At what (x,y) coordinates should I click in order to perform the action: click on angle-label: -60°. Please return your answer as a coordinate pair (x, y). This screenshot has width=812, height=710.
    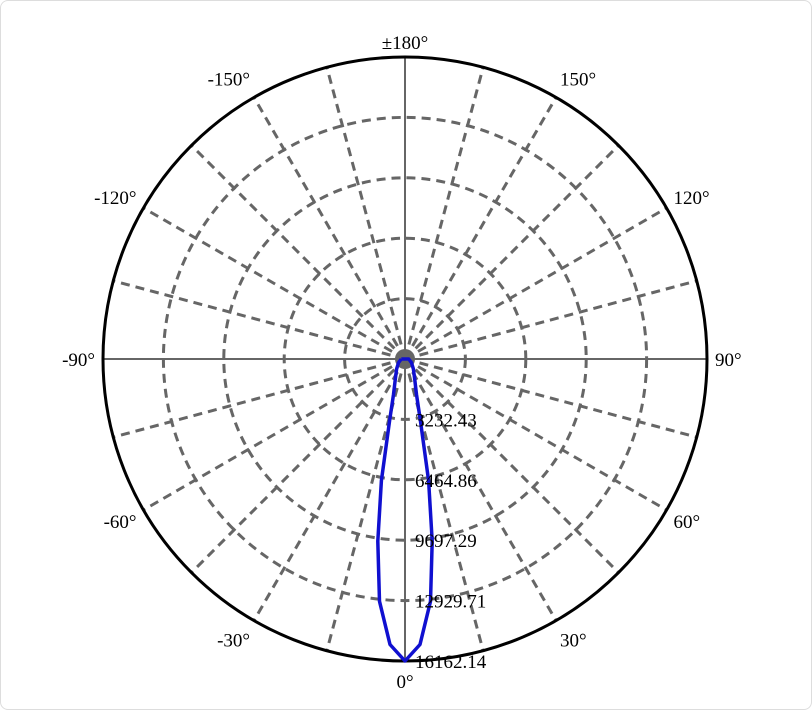
    Looking at the image, I should click on (120, 522).